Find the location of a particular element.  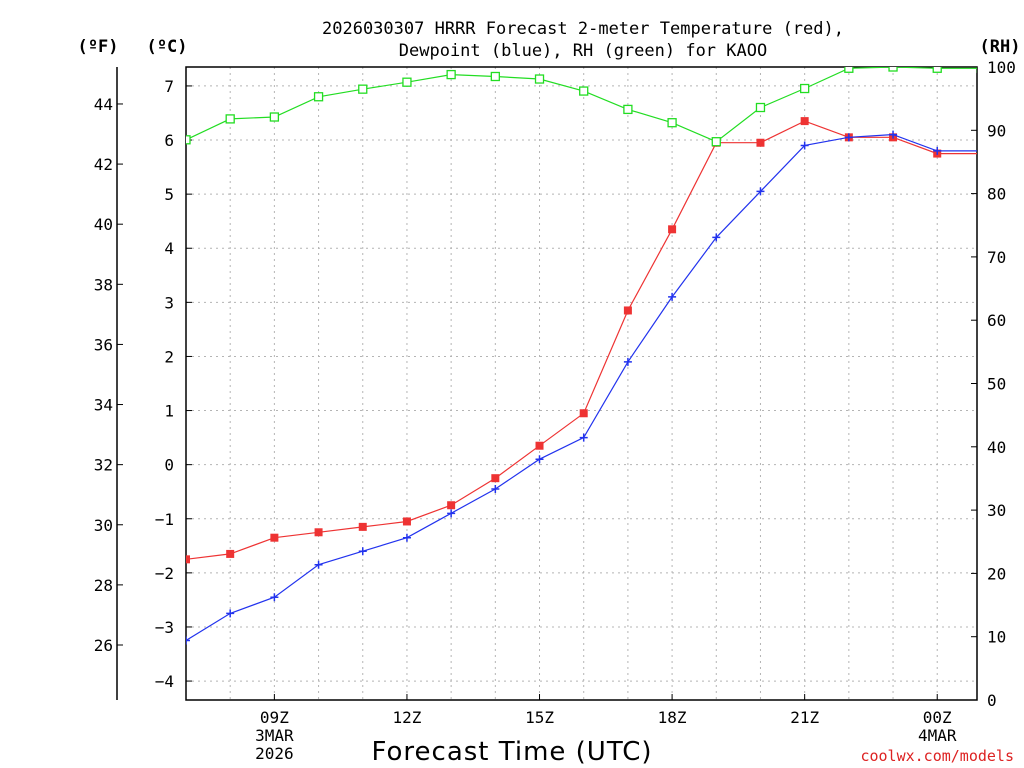

rh-tick-label: 90 is located at coordinates (996, 130).